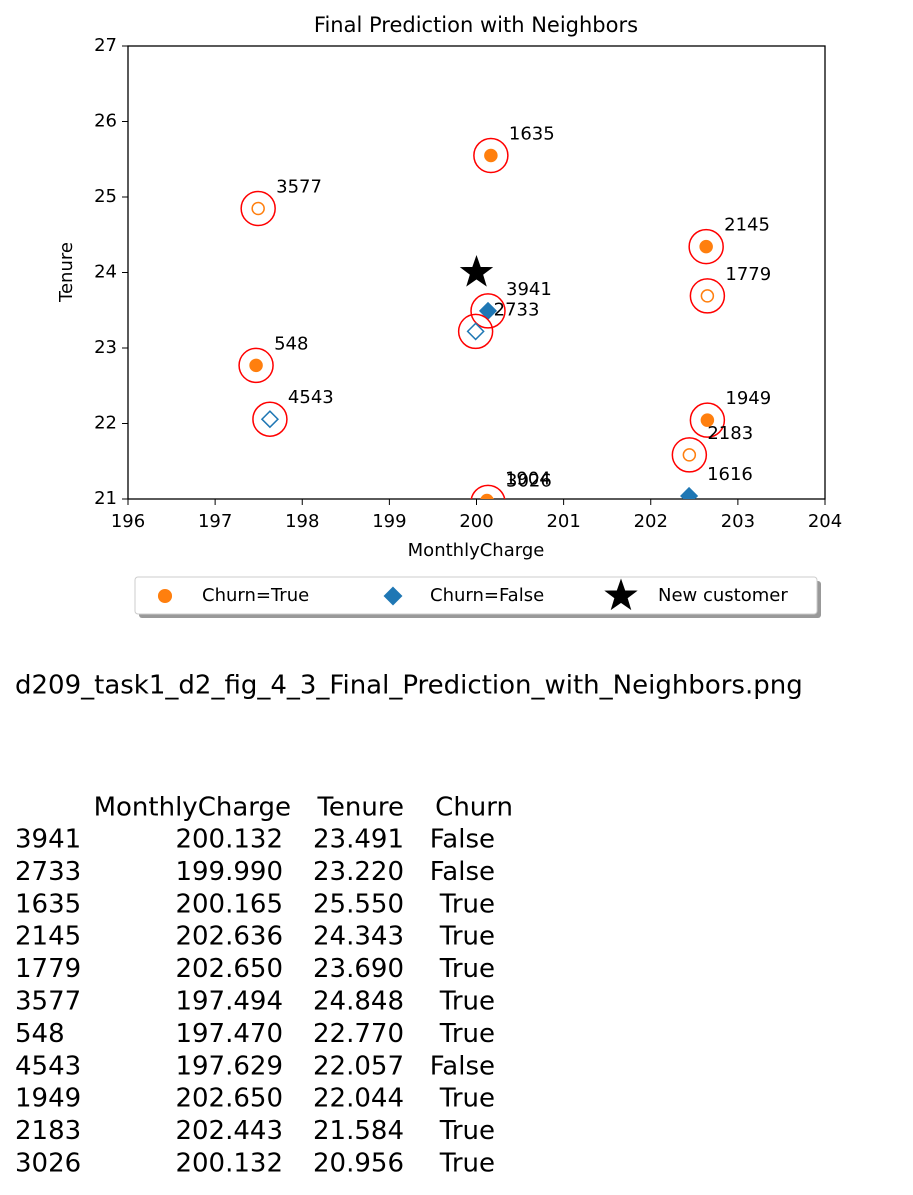 The width and height of the screenshot is (913, 1195). I want to click on chart-title: Final Prediction with Neighbors, so click(476, 25).